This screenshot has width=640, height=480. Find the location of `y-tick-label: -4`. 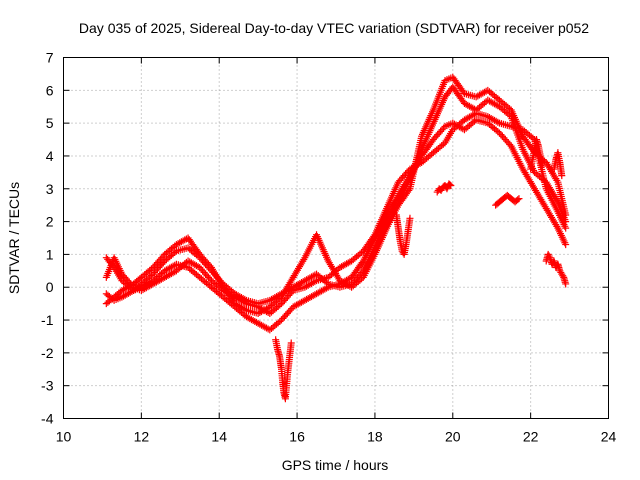

y-tick-label: -4 is located at coordinates (47, 419).